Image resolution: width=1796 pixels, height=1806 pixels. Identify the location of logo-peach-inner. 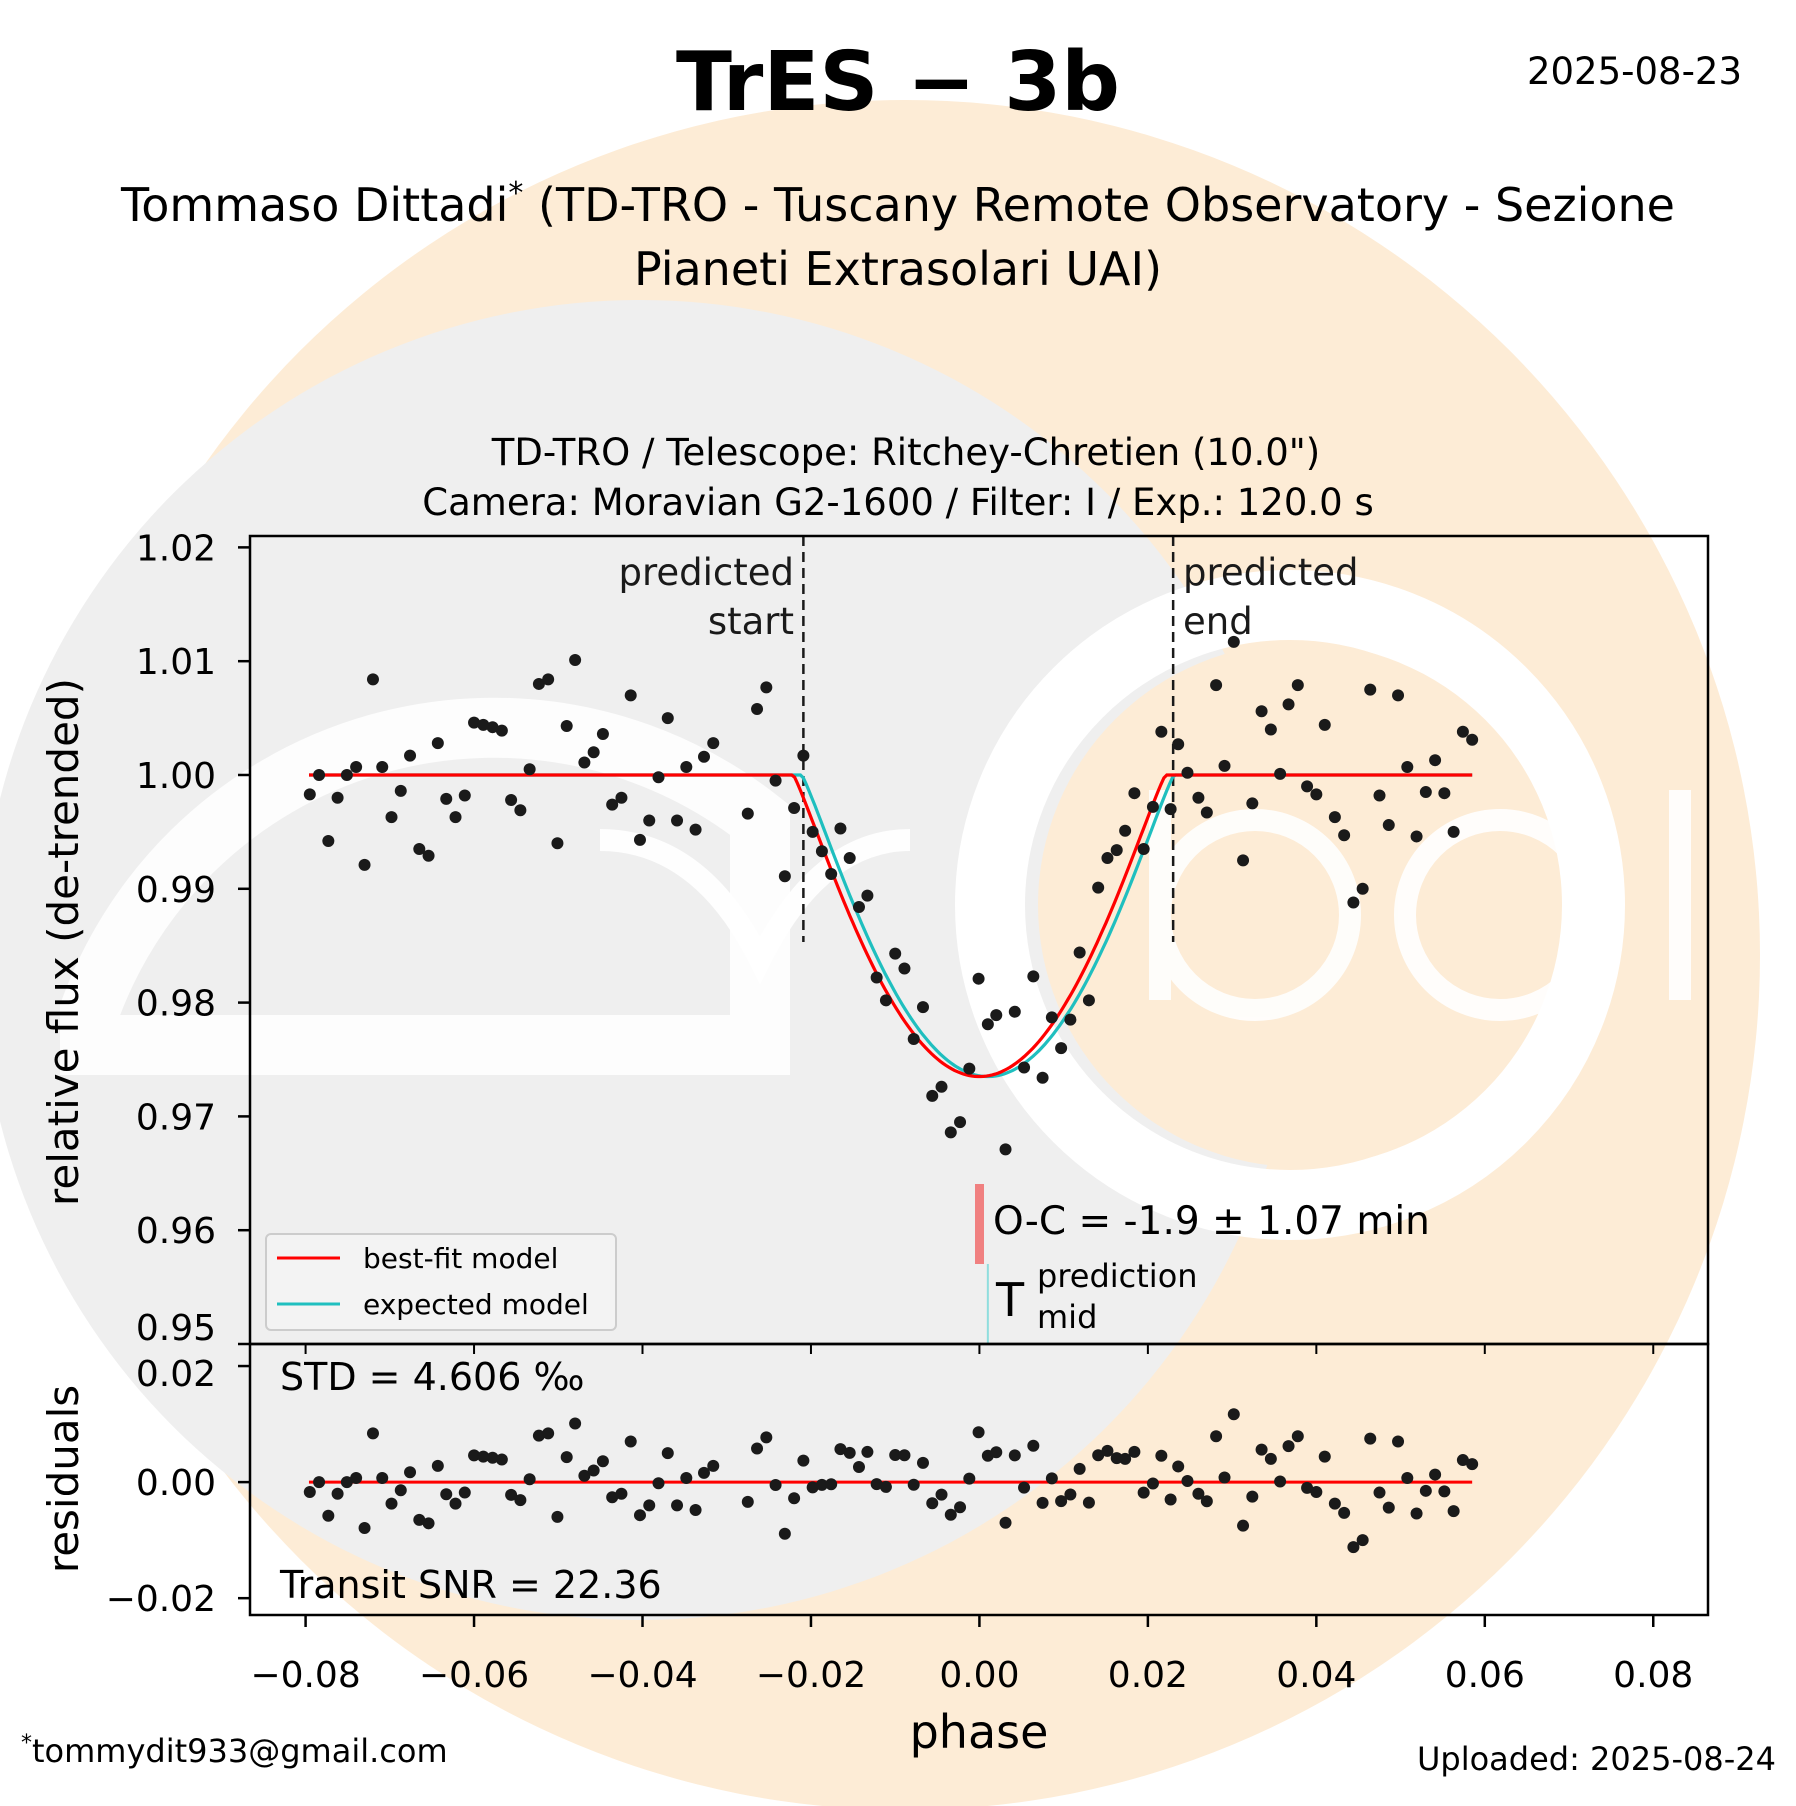
(1300, 905).